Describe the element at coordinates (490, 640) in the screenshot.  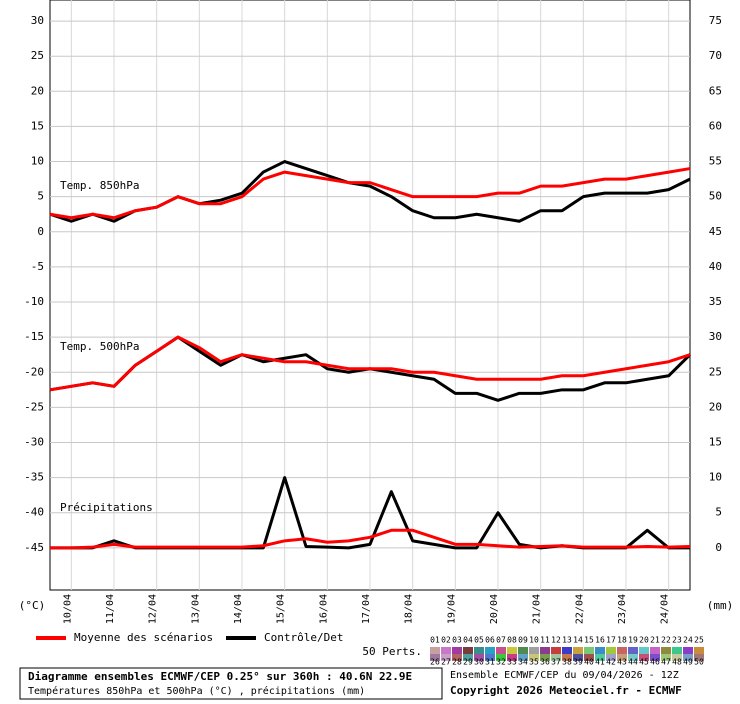
I see `pert-label: 06` at that location.